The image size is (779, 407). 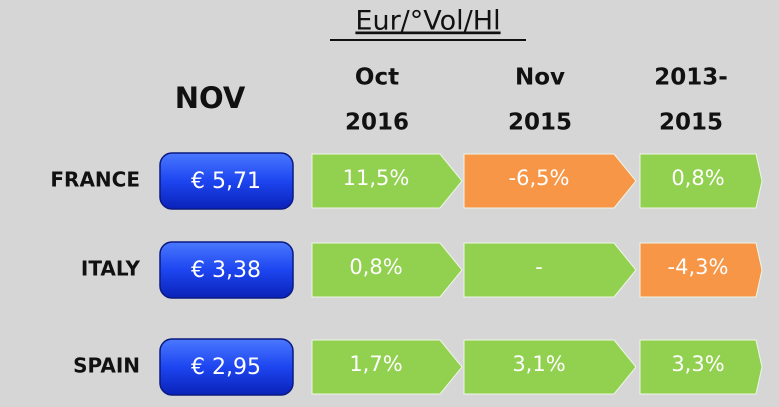 I want to click on price: € 3,38, so click(x=226, y=270).